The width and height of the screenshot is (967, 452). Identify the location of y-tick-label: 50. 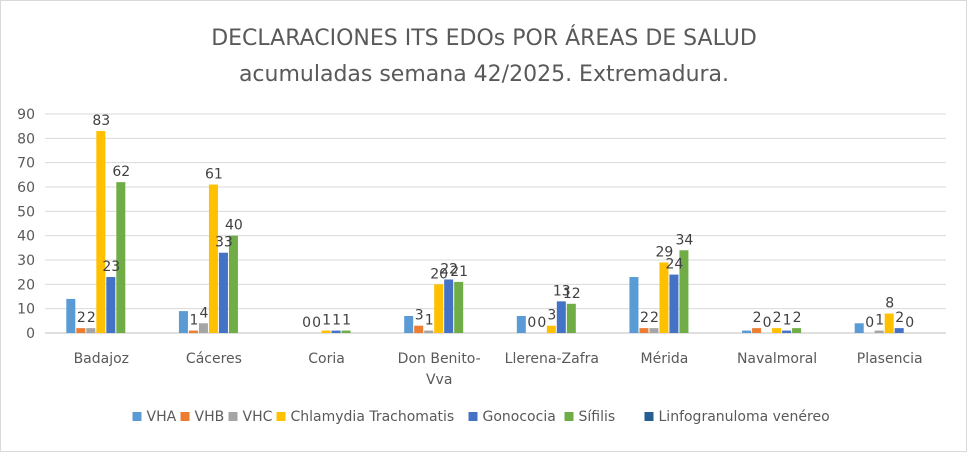
(26, 212).